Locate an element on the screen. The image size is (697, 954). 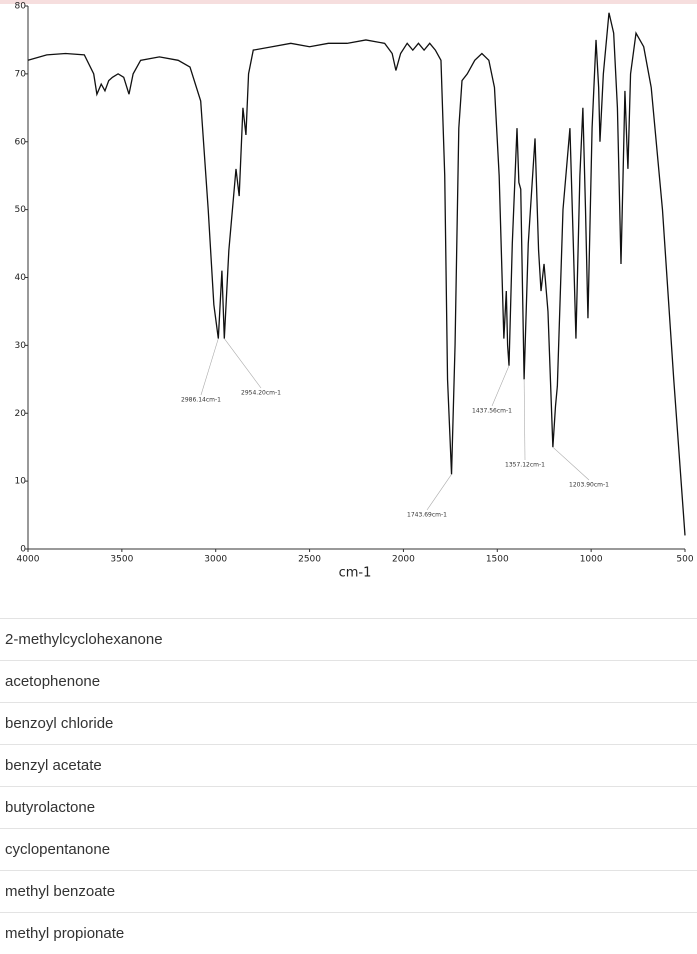
y-tick-label: 40 is located at coordinates (21, 278).